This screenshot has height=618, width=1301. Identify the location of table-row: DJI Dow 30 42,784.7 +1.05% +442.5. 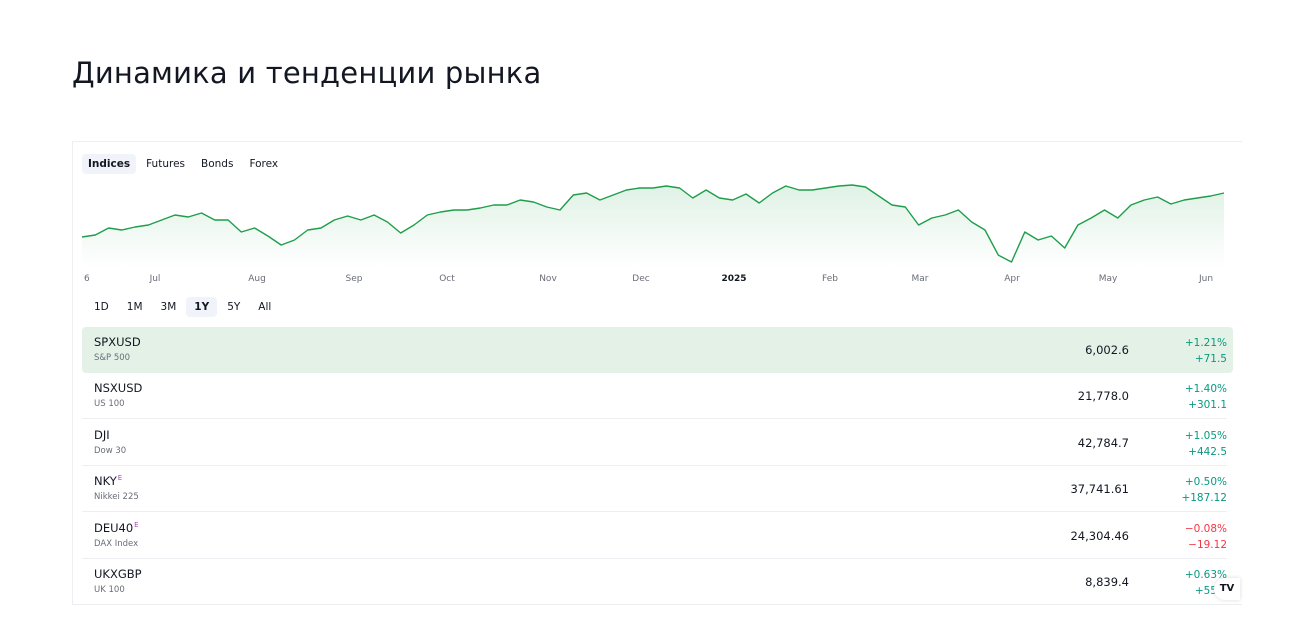
(654, 443).